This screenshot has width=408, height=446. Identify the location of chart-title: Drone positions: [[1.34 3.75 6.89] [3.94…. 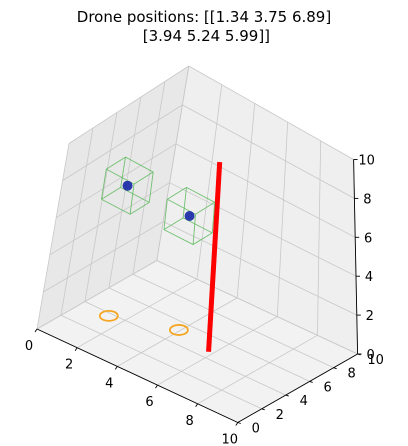
(204, 27).